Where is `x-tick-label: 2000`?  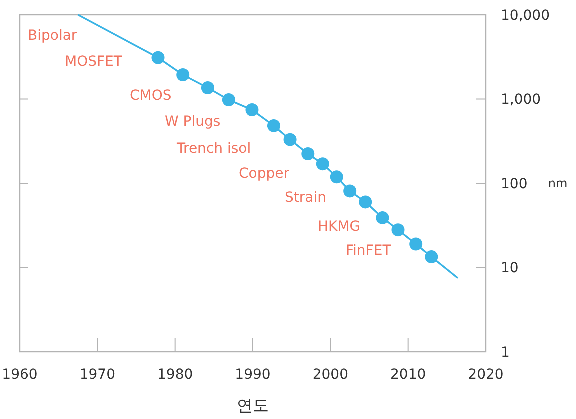 x-tick-label: 2000 is located at coordinates (330, 375).